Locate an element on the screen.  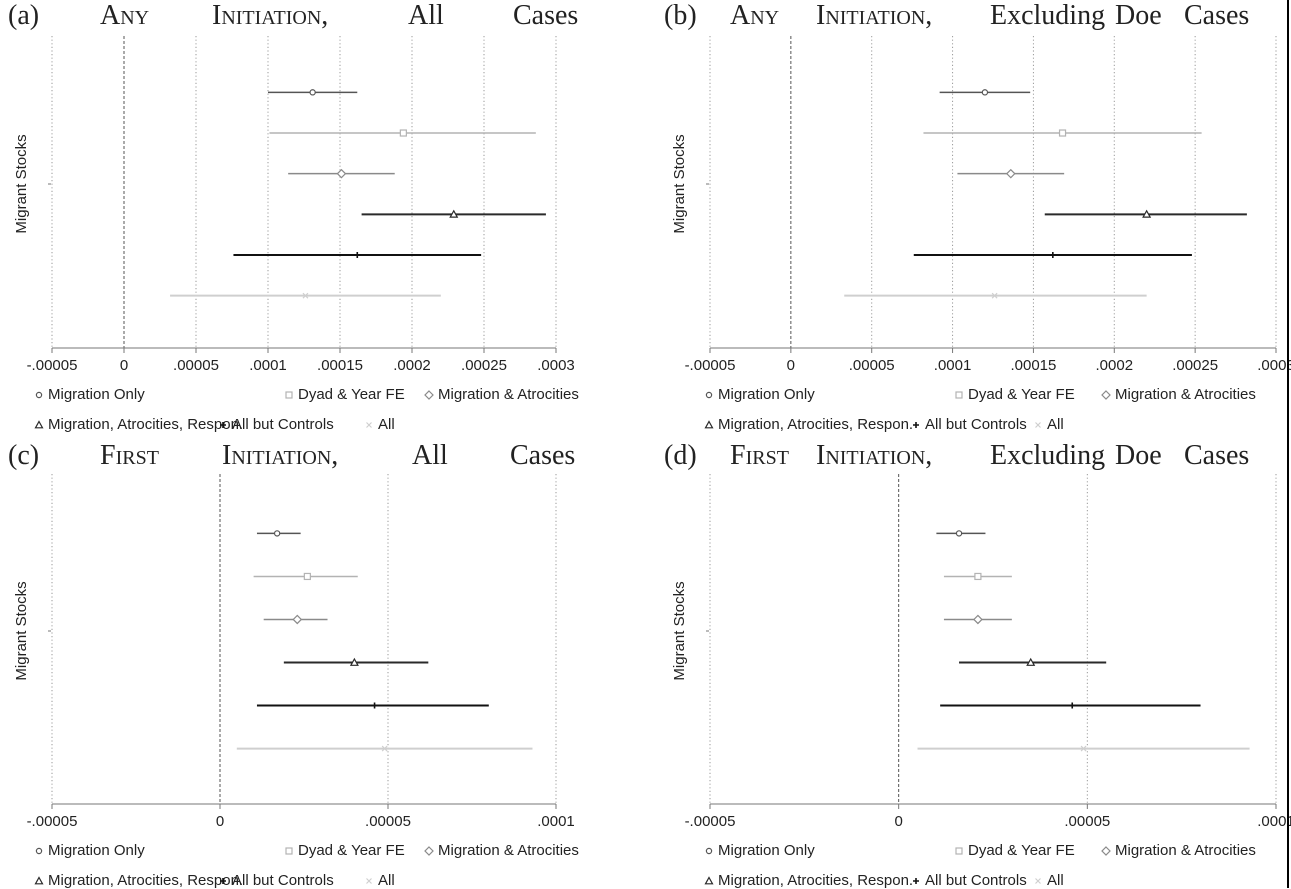
series-x is located at coordinates (995, 295).